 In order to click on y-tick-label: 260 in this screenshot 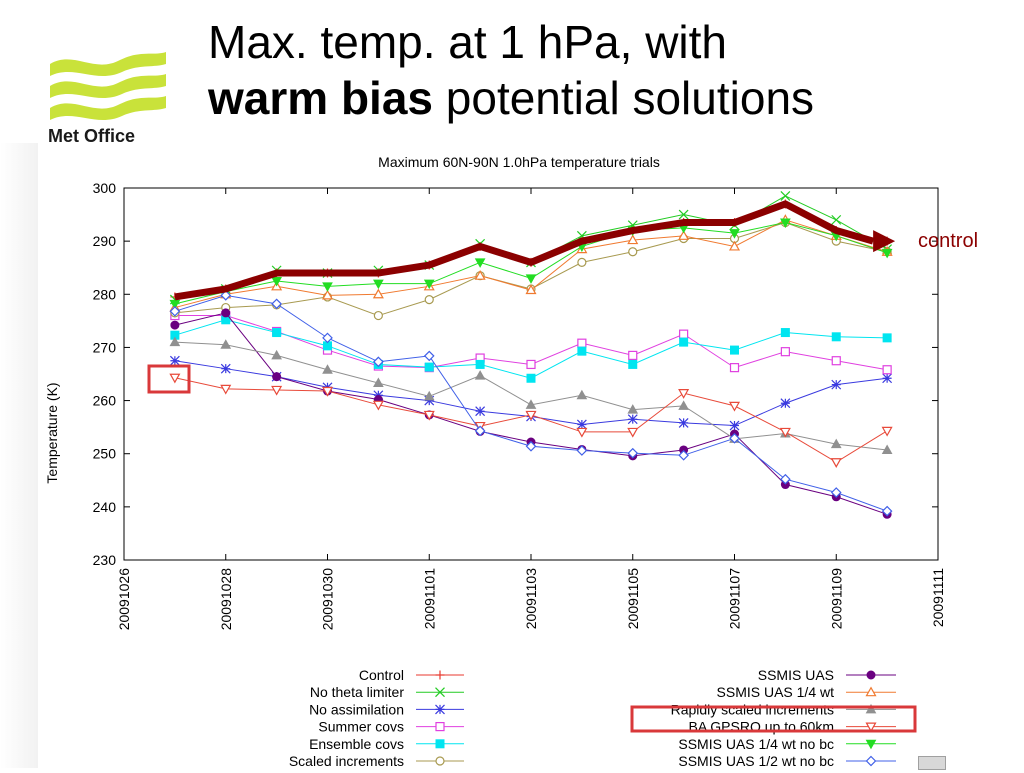, I will do `click(105, 401)`.